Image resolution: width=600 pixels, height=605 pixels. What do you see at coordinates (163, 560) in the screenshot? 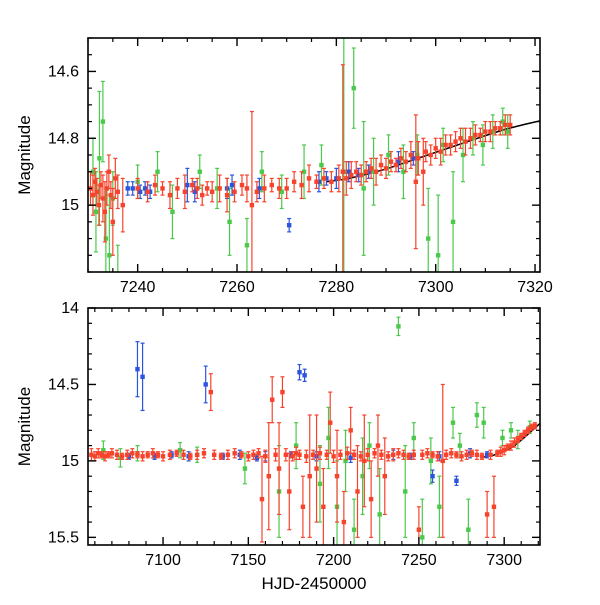
I see `x-tick-label: 7100` at bounding box center [163, 560].